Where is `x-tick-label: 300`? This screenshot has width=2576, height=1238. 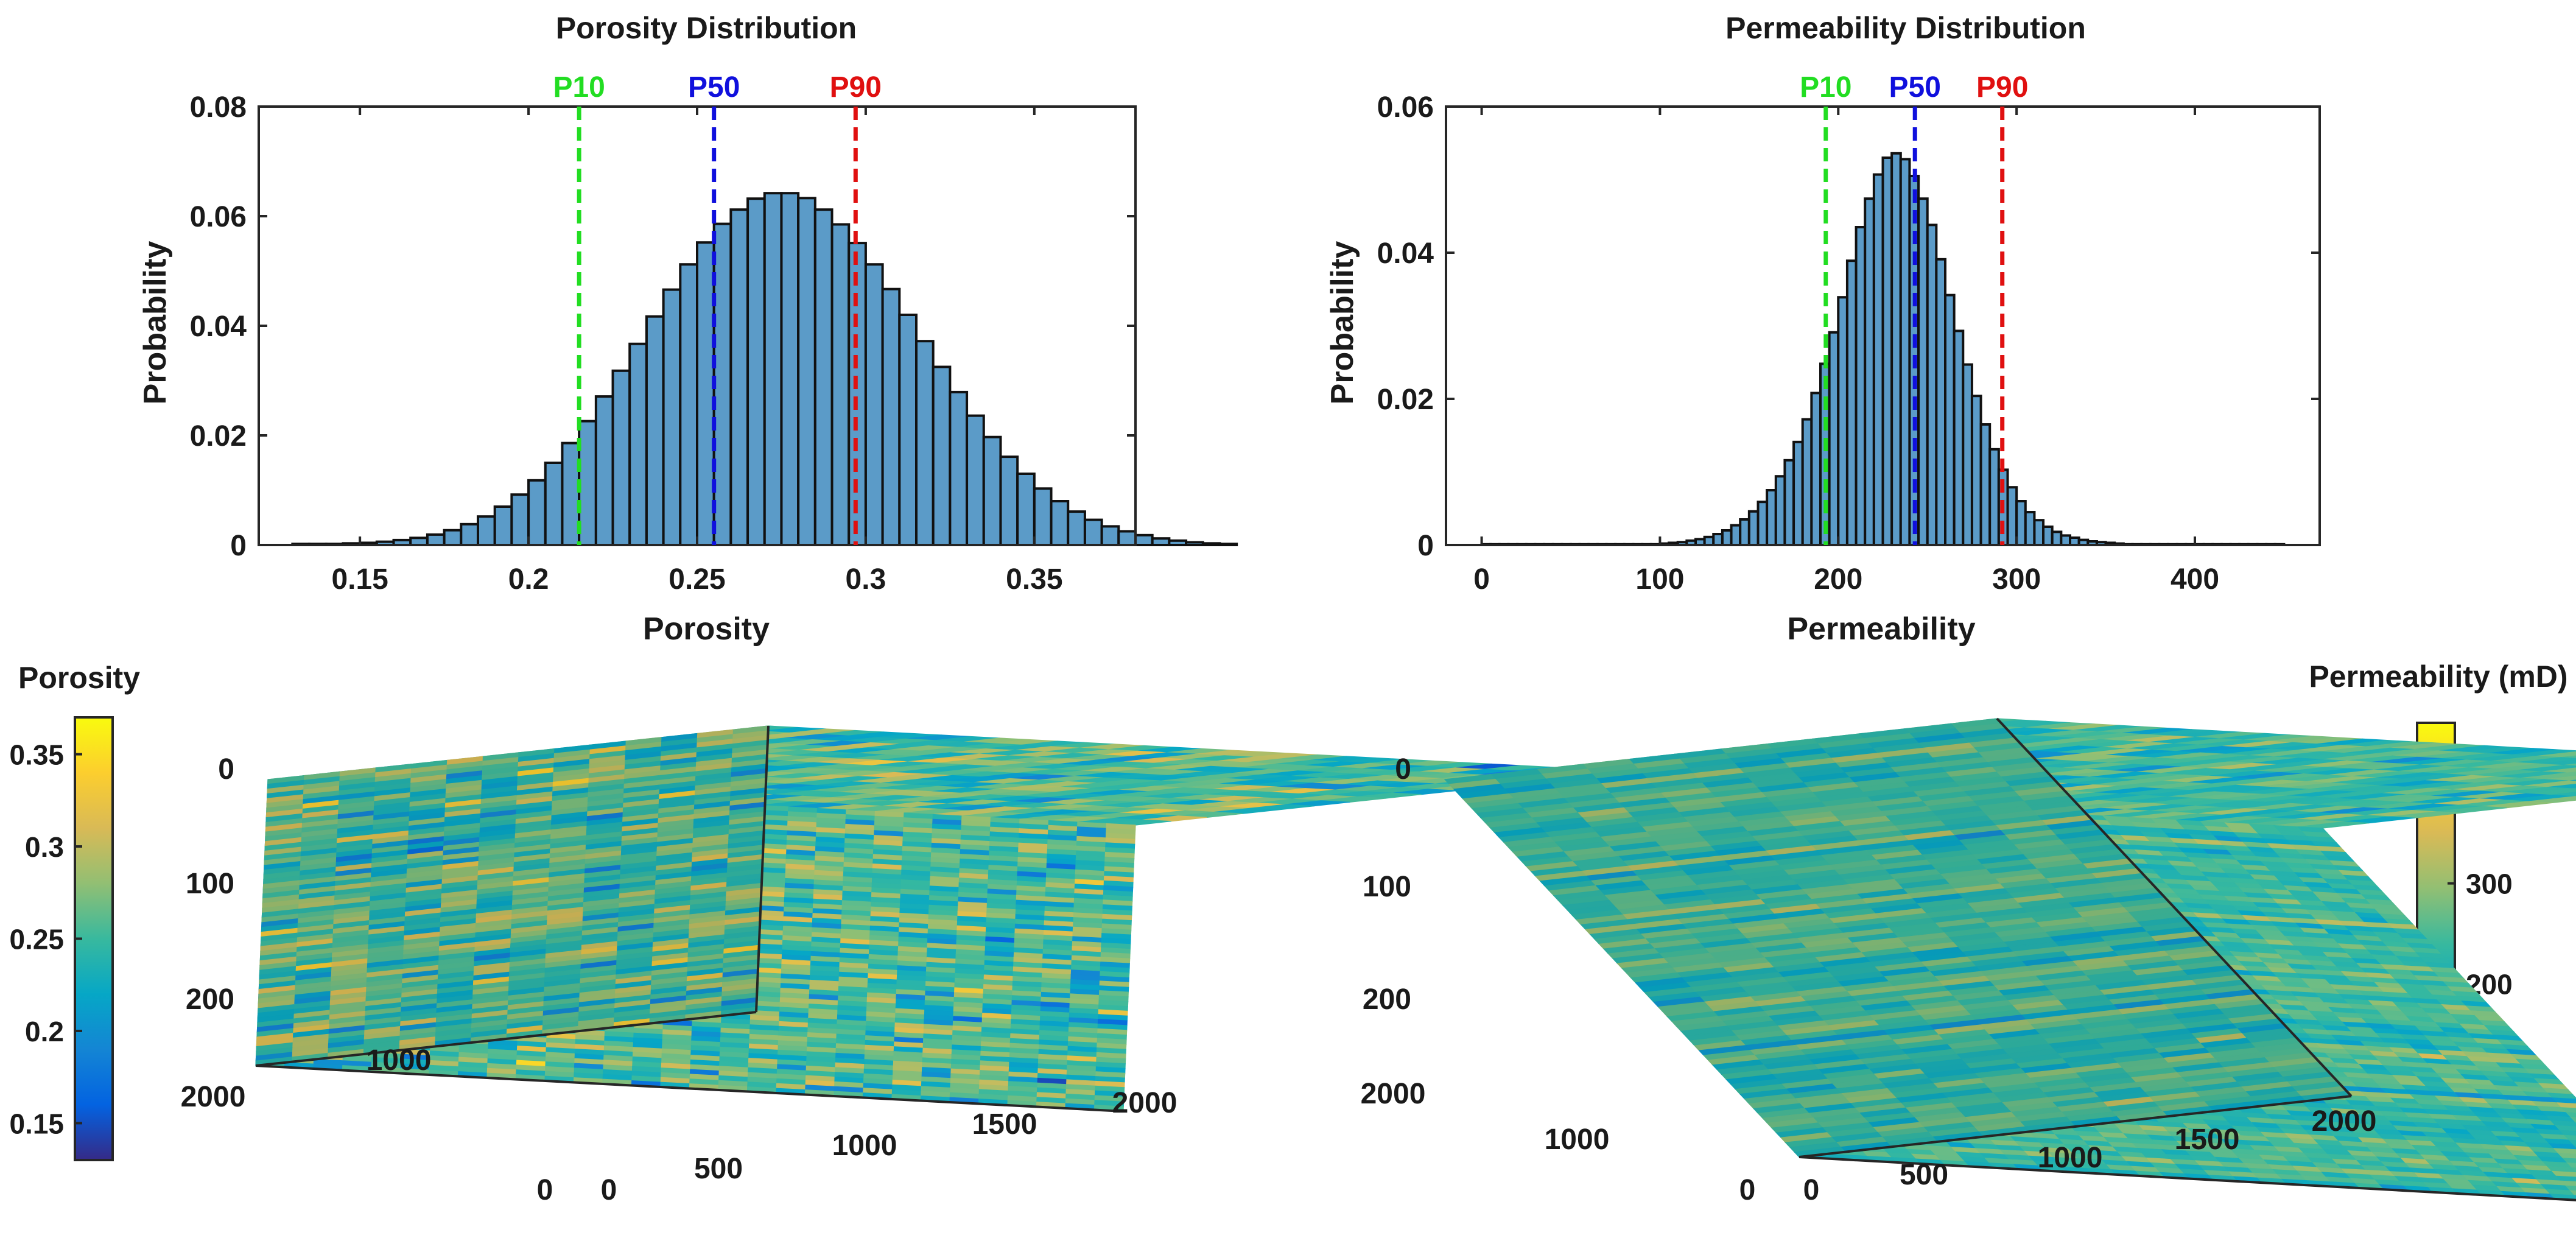 x-tick-label: 300 is located at coordinates (2016, 579).